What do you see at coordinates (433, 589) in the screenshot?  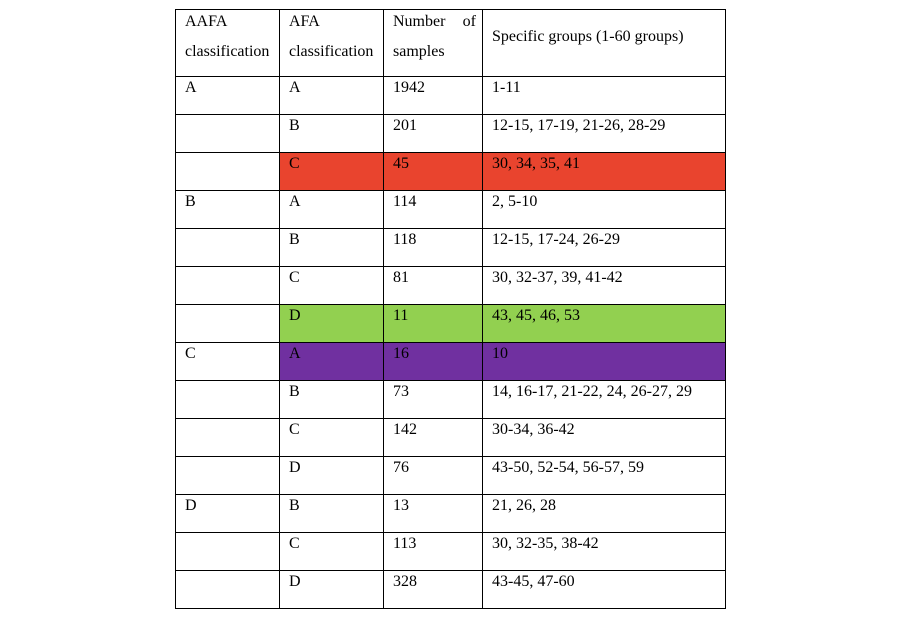 I see `number-of-samples-cell: 328` at bounding box center [433, 589].